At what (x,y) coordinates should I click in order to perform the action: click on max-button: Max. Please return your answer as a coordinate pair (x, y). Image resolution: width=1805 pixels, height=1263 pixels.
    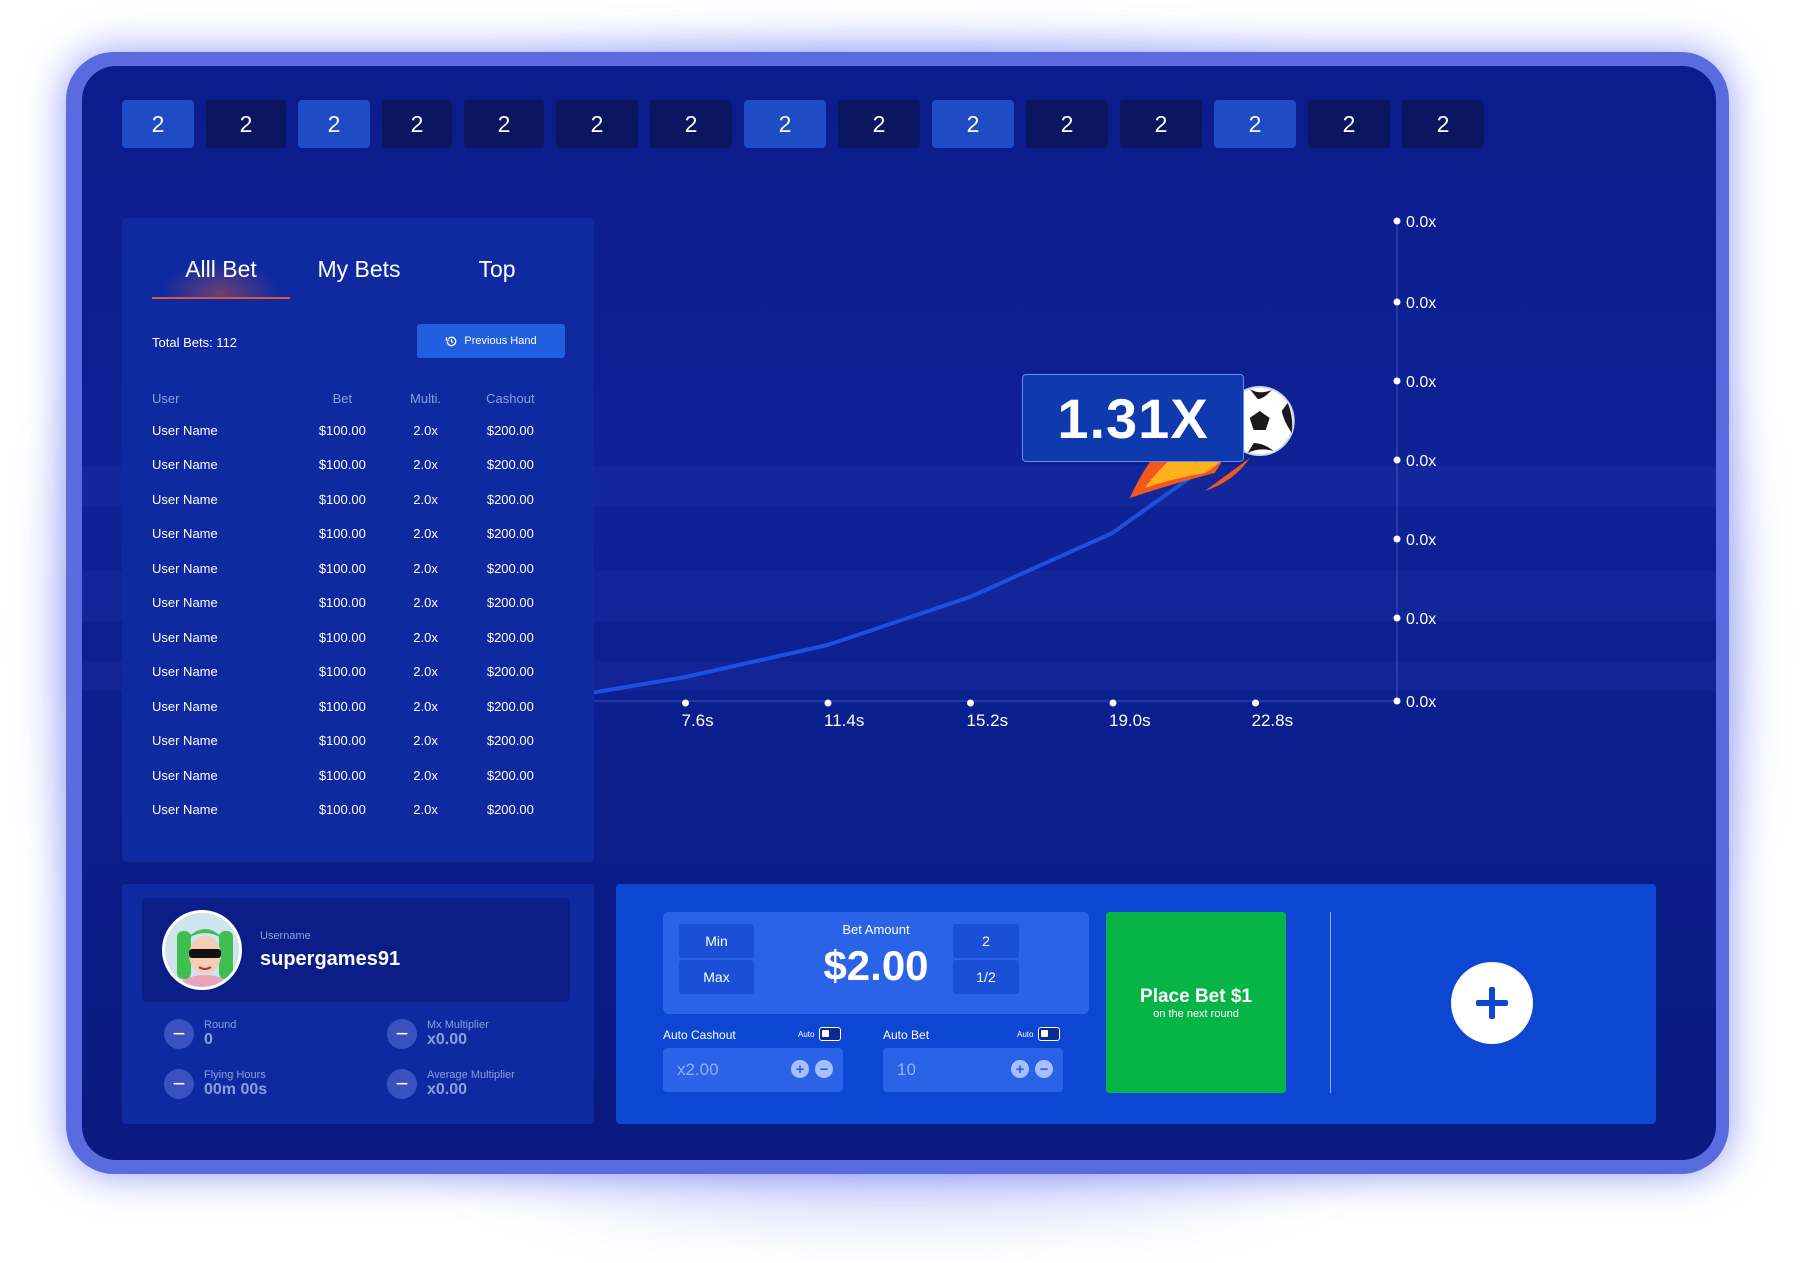
    Looking at the image, I should click on (716, 977).